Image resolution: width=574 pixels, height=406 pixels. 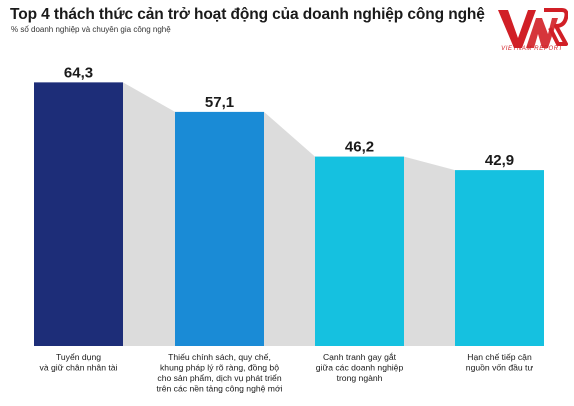 I want to click on bar-value-label: 57,1, so click(x=219, y=102).